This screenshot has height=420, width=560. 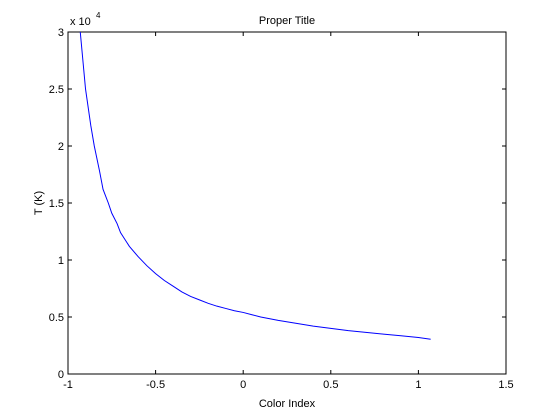 What do you see at coordinates (287, 21) in the screenshot?
I see `chart-title: Proper Title` at bounding box center [287, 21].